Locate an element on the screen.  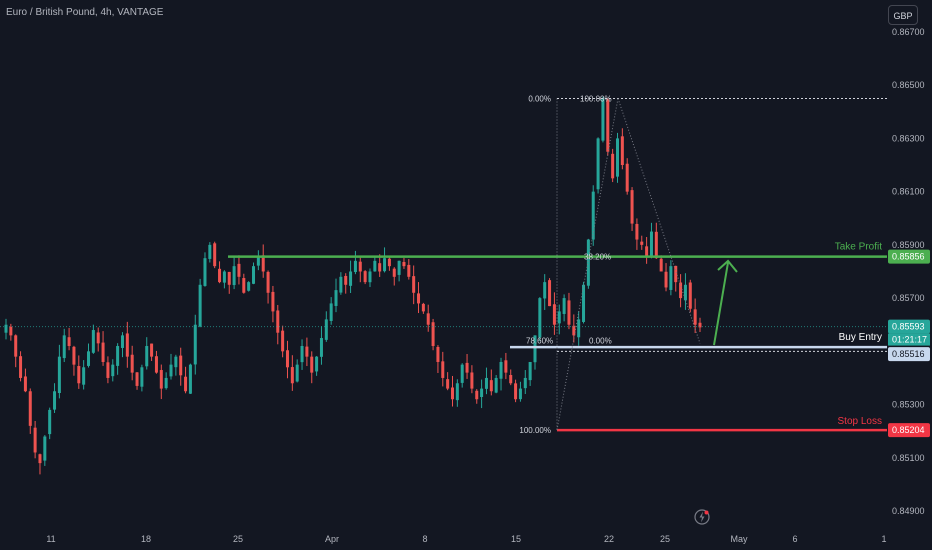
target-arrowhead is located at coordinates (727, 266).